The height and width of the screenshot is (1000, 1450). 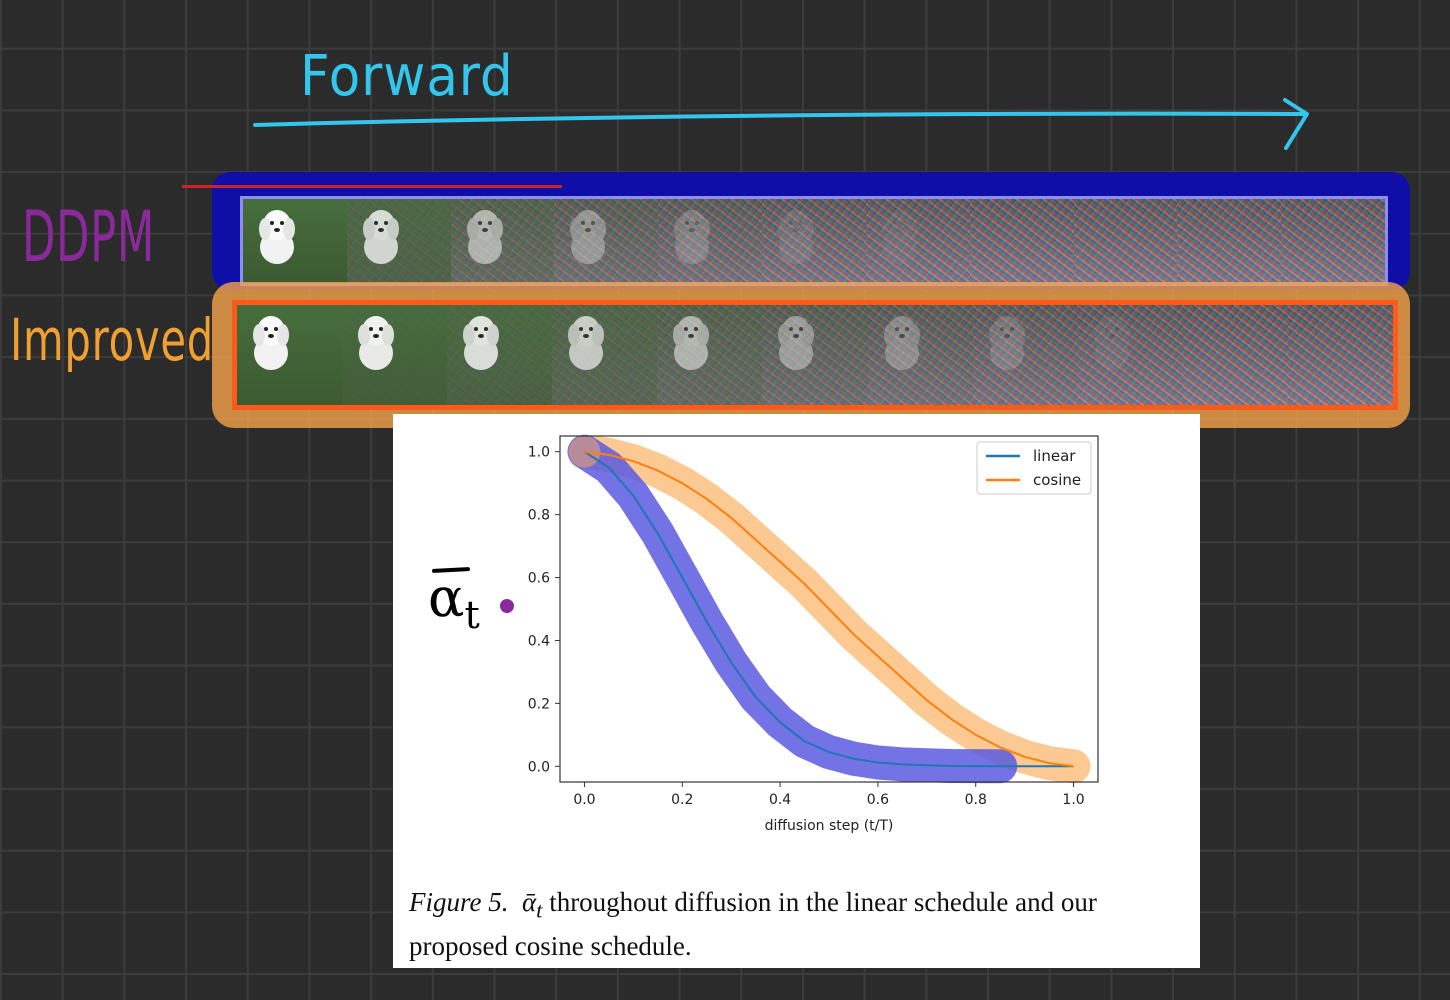 I want to click on y-tick-label: 0.8, so click(x=539, y=516).